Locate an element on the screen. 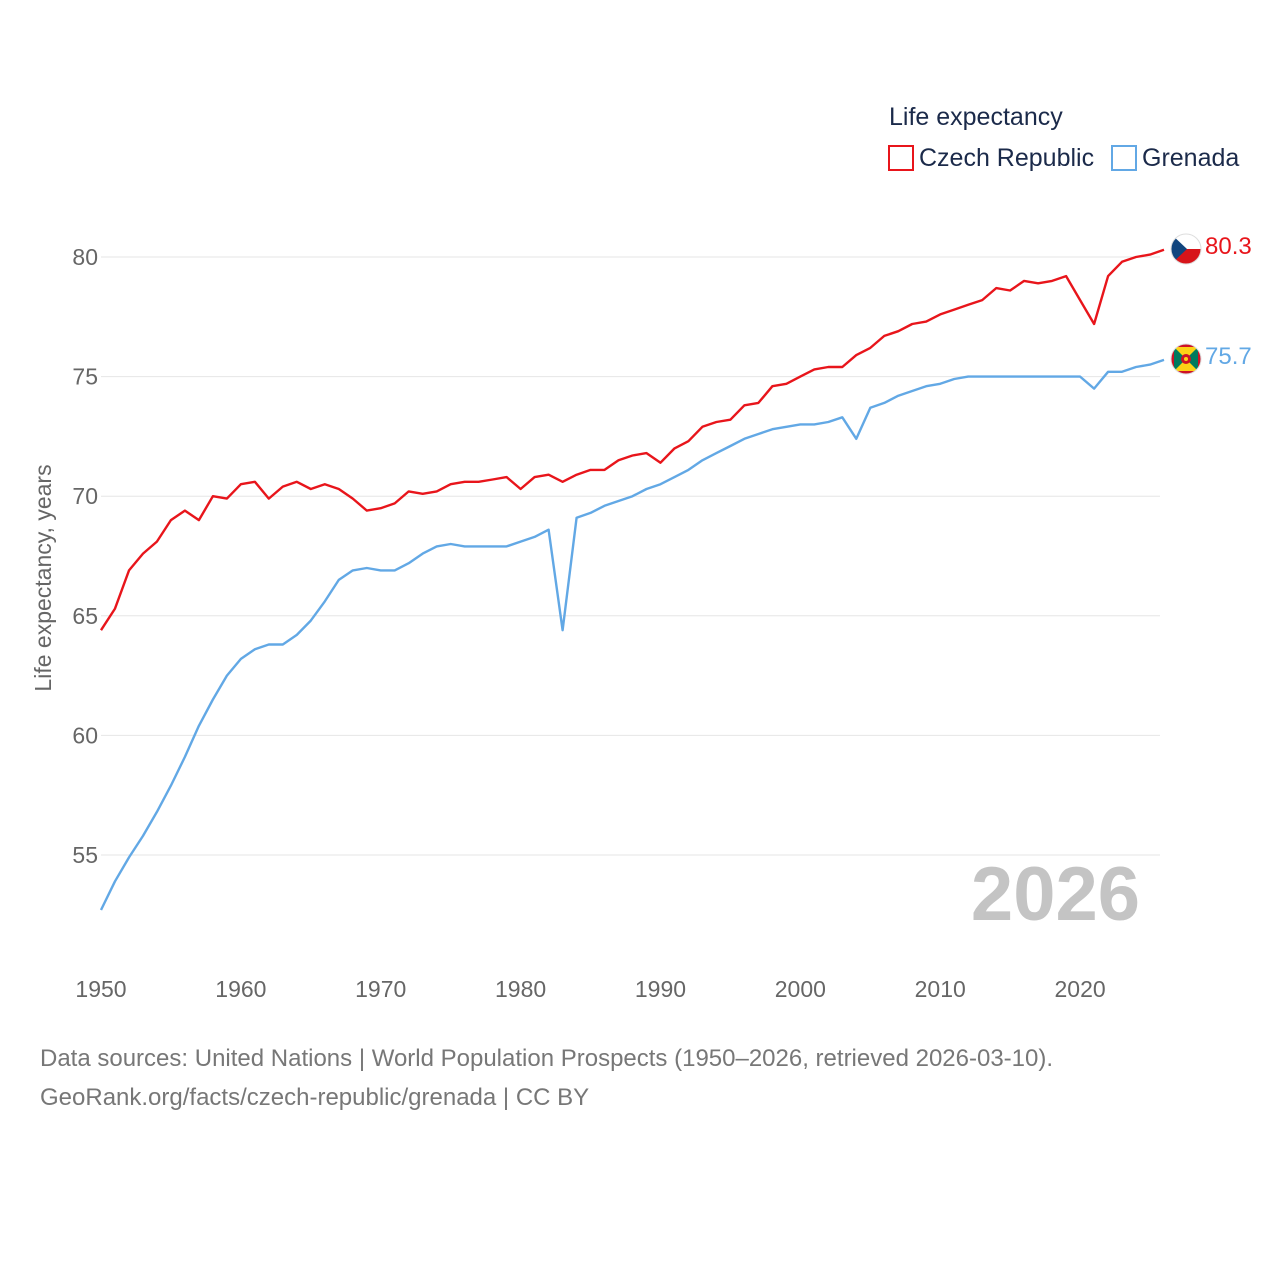 The image size is (1280, 1280). x-tick-label: 2020 is located at coordinates (1079, 989).